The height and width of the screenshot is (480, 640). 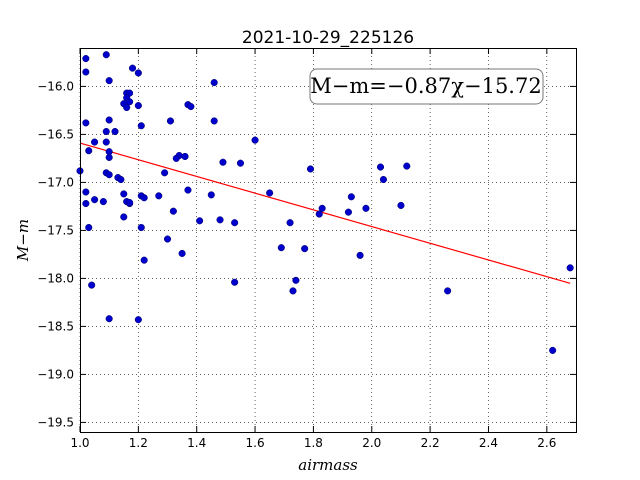 What do you see at coordinates (196, 443) in the screenshot?
I see `x-tick-label: 1.4` at bounding box center [196, 443].